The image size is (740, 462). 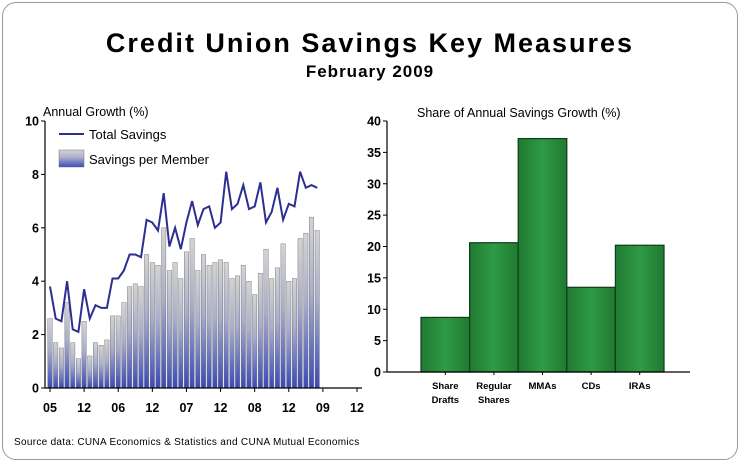 I want to click on page-subtitle: February 2009, so click(x=370, y=71).